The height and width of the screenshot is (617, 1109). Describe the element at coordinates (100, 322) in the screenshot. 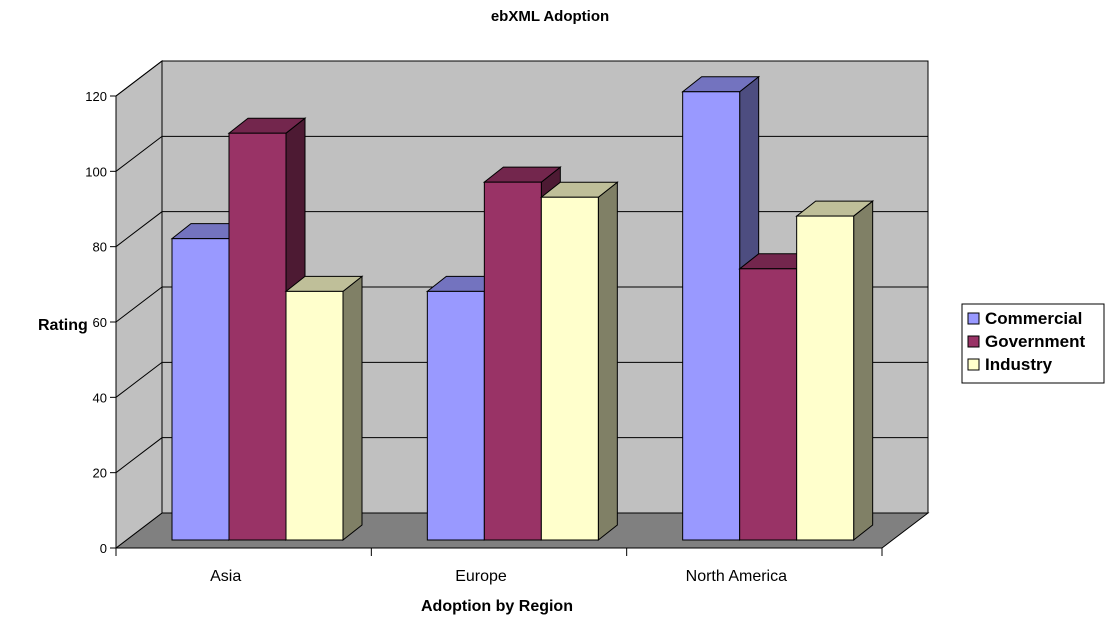

I see `y-tick-label: 60` at that location.